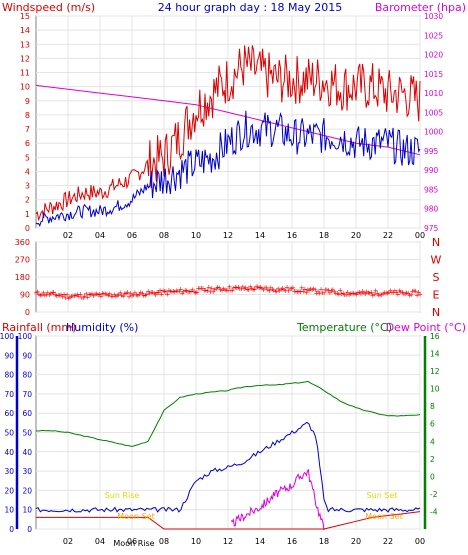  What do you see at coordinates (9, 355) in the screenshot?
I see `rain-tick-label: 90` at bounding box center [9, 355].